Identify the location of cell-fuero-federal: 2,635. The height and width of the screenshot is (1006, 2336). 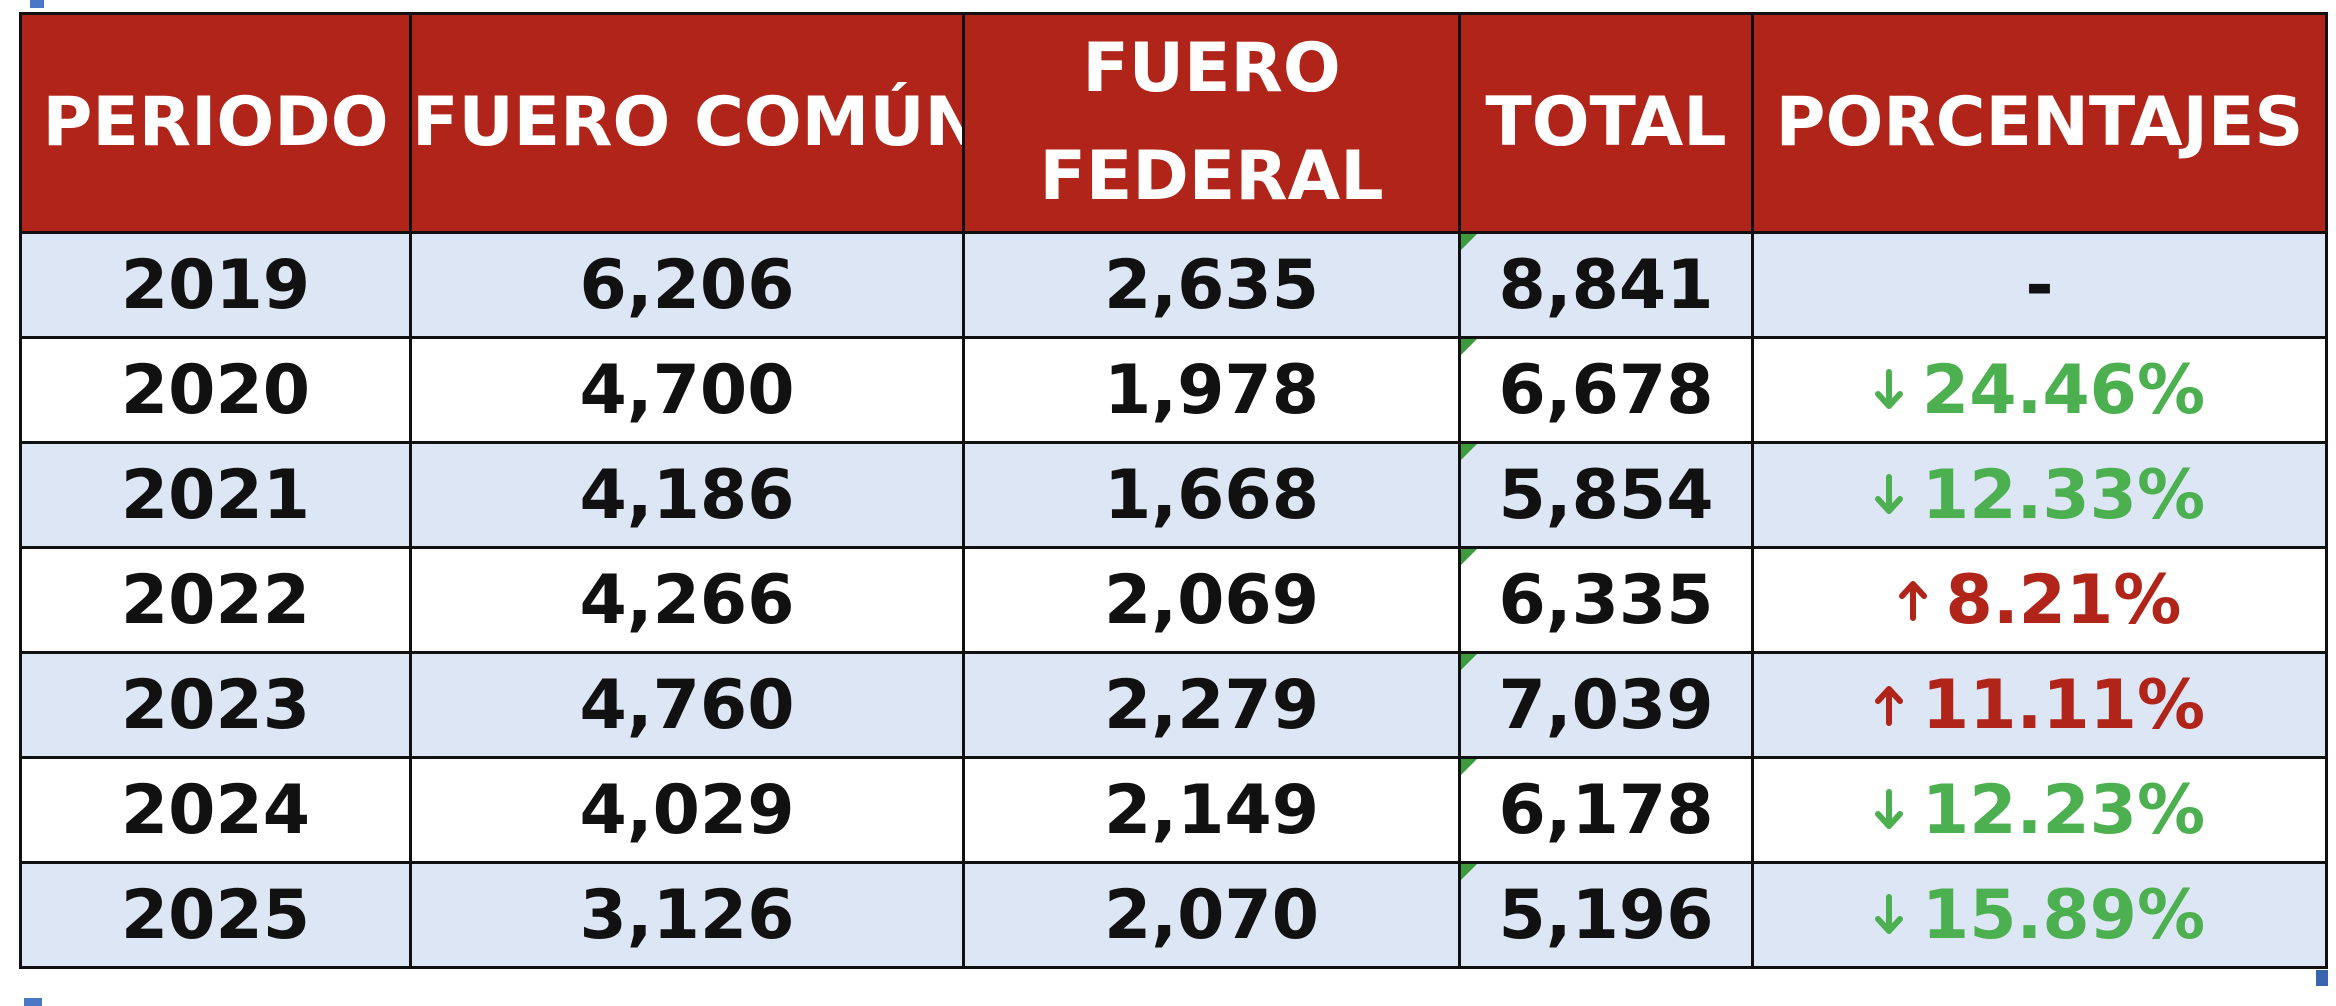
(1211, 285).